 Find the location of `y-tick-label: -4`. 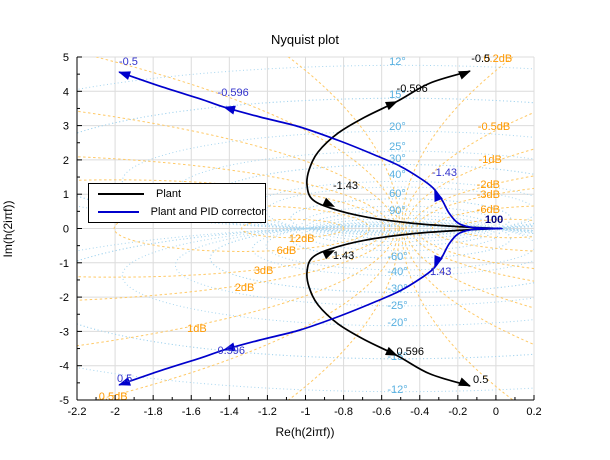

y-tick-label: -4 is located at coordinates (64, 367).